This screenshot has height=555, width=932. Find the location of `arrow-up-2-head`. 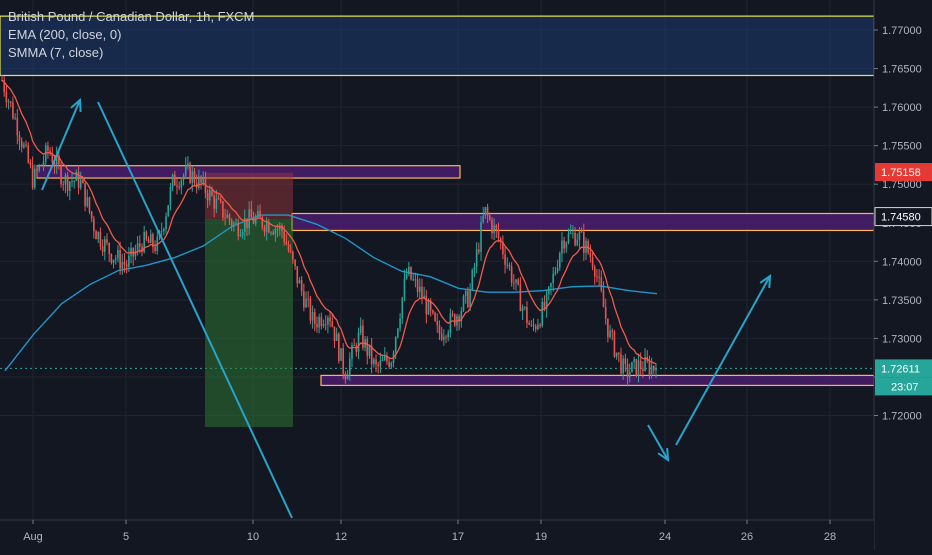

arrow-up-2-head is located at coordinates (765, 281).